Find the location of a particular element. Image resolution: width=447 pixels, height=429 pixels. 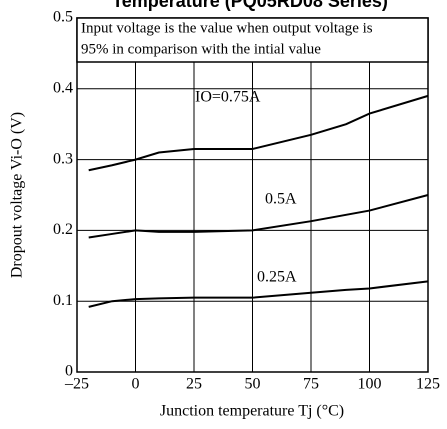

y-tick-label: 0.3 is located at coordinates (63, 158).